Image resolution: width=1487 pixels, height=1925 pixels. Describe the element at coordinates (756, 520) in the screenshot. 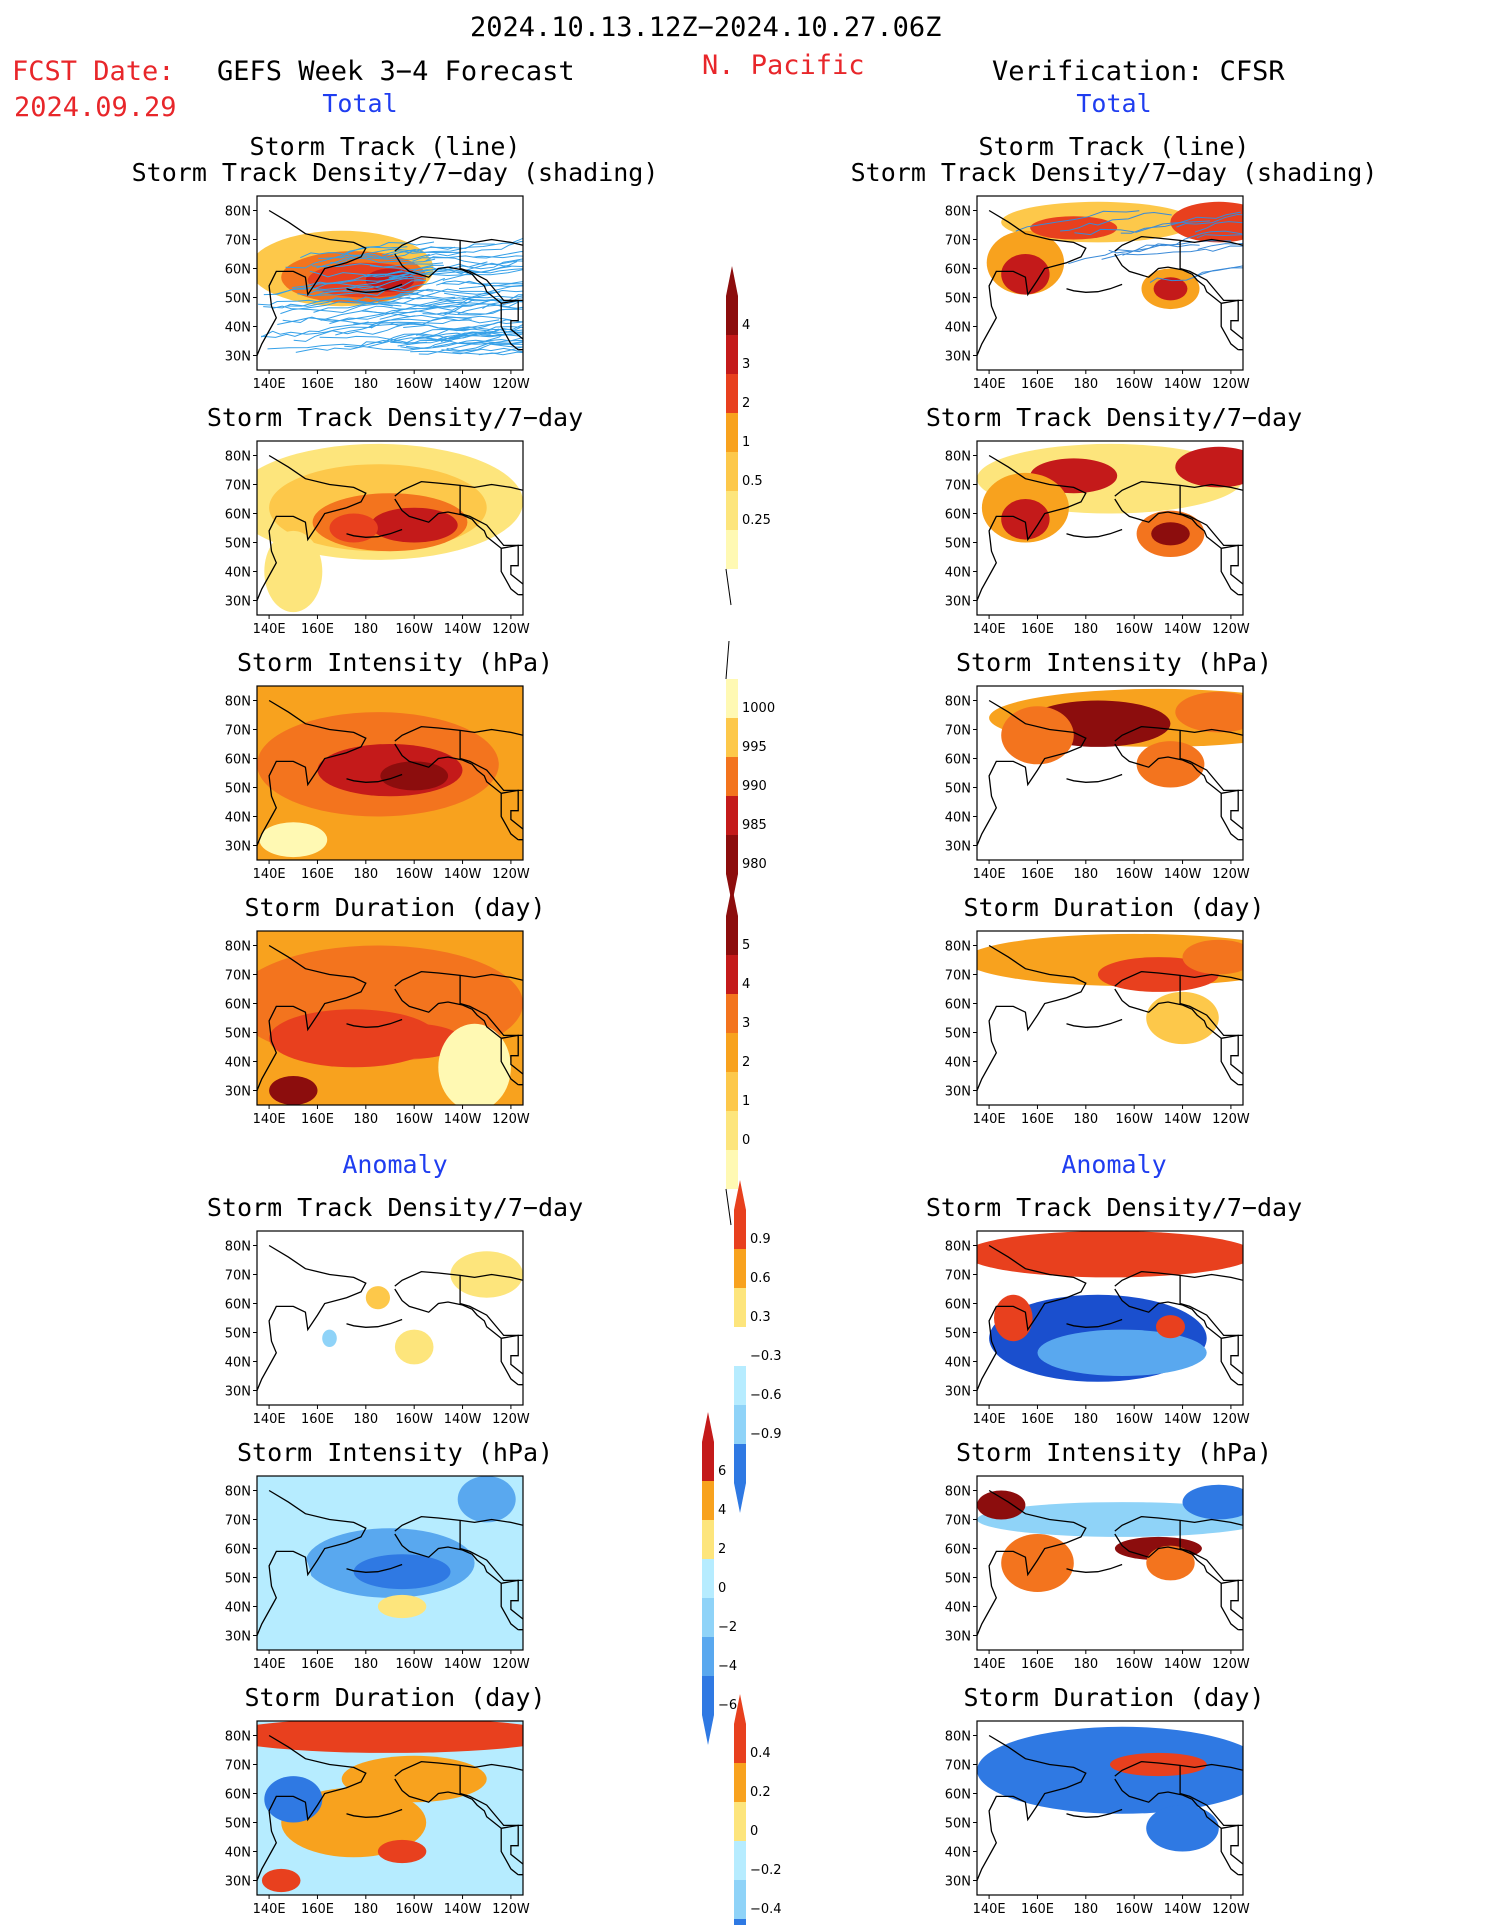

I see `colorbar-label: 0.25` at that location.